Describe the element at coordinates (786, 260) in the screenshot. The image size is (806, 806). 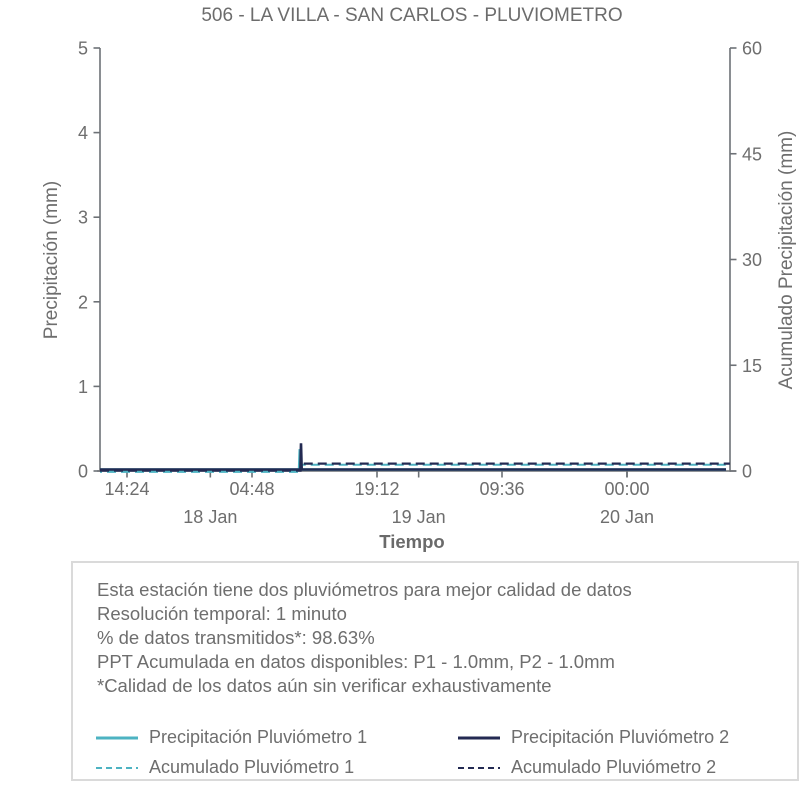
I see `y-axis-right-title: Acumulado Precipitación (mm)` at that location.